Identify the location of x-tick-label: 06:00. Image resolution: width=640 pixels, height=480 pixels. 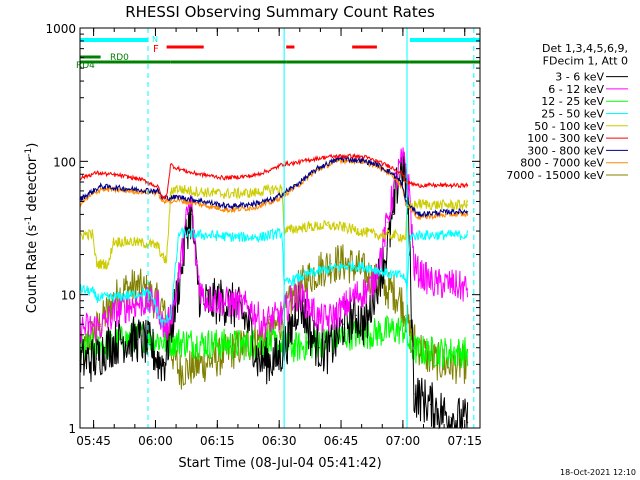
(155, 441).